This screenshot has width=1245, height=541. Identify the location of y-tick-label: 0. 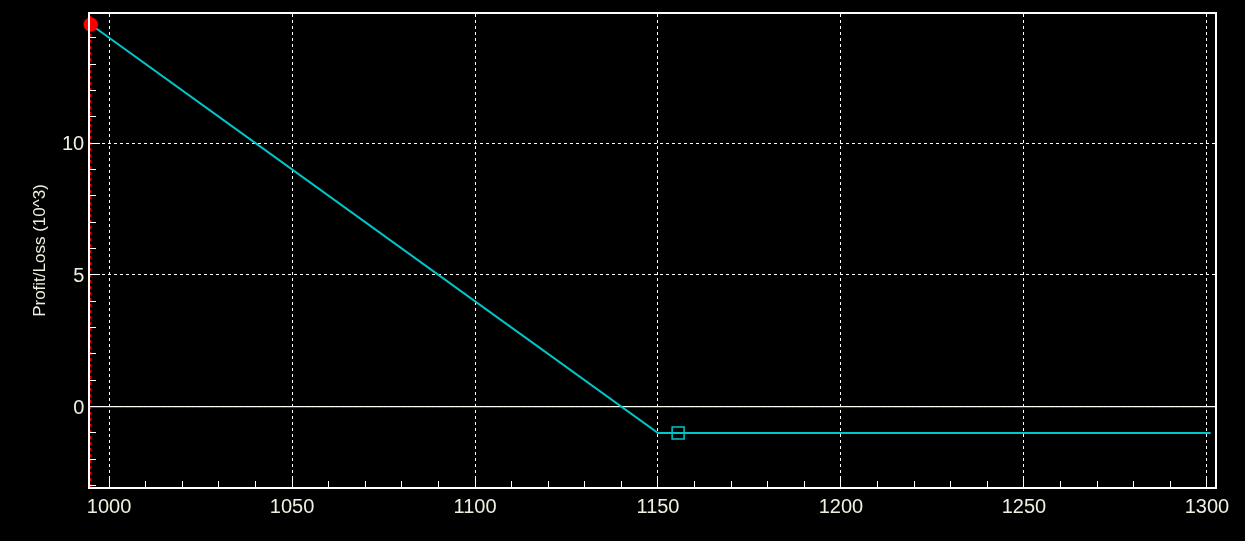
(79, 406).